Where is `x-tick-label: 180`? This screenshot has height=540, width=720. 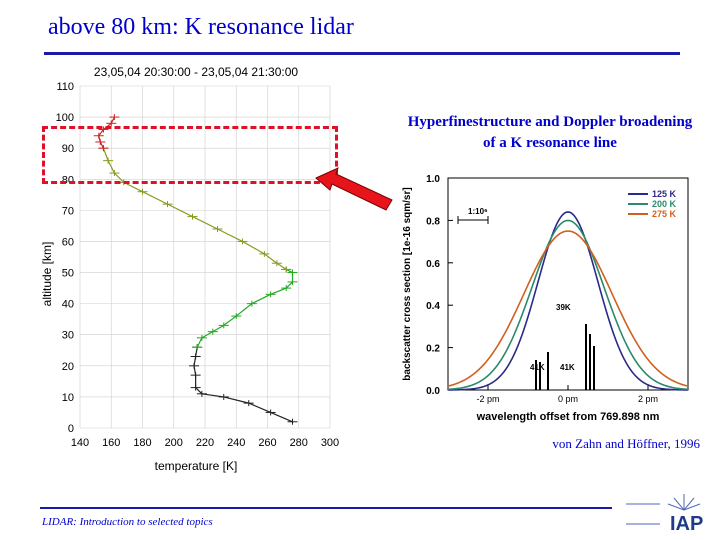 x-tick-label: 180 is located at coordinates (142, 443).